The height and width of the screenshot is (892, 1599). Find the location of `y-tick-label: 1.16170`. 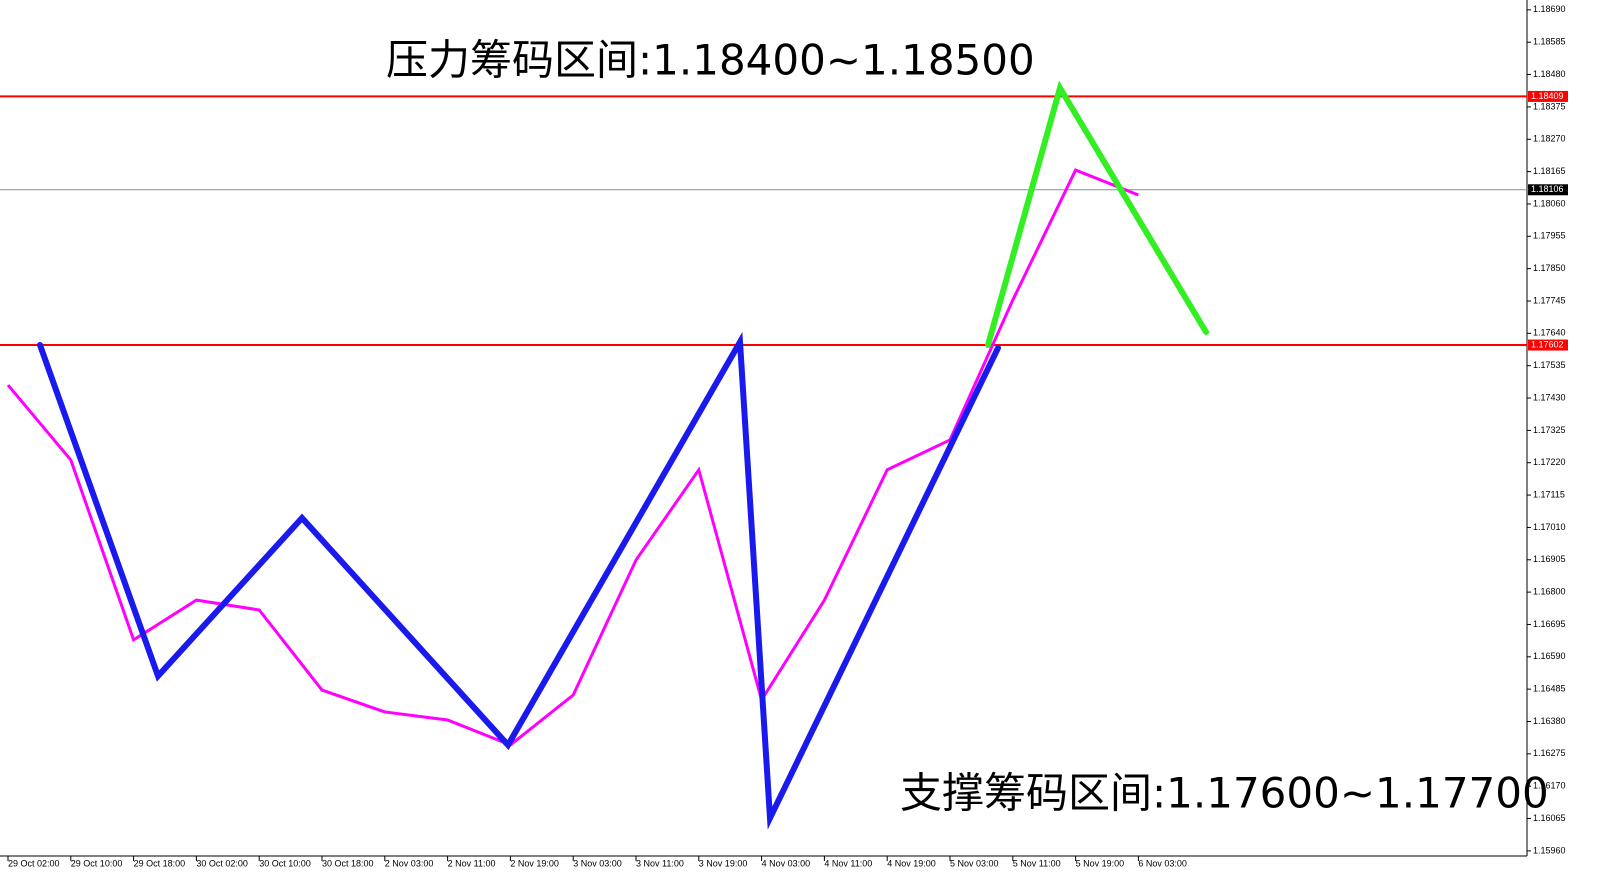

y-tick-label: 1.16170 is located at coordinates (1549, 786).